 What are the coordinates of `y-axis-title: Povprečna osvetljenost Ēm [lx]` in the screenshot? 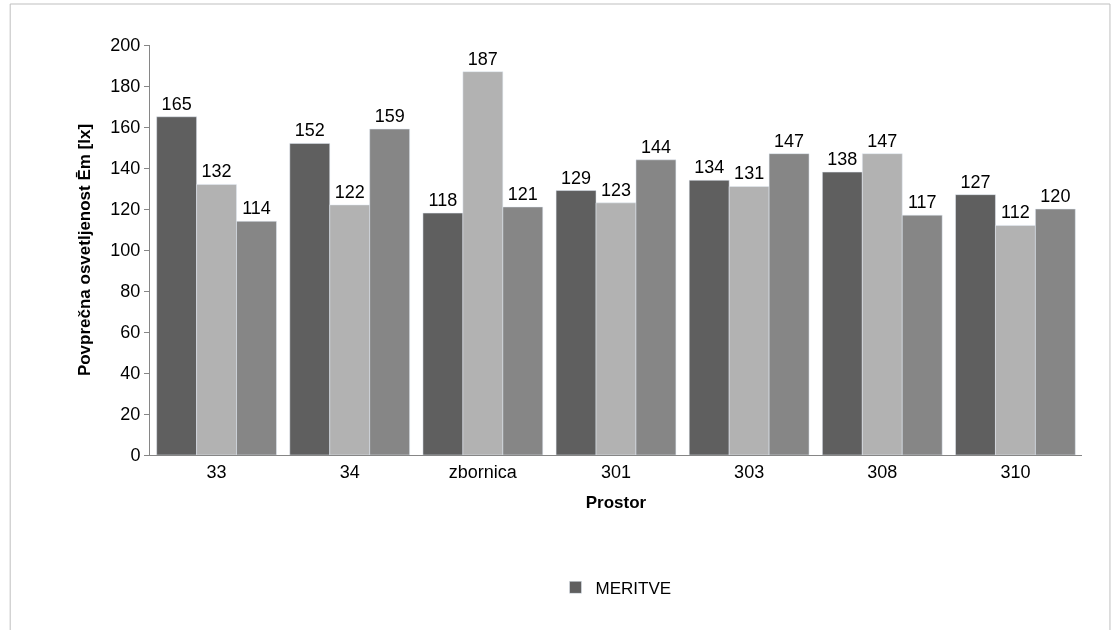 It's located at (84, 250).